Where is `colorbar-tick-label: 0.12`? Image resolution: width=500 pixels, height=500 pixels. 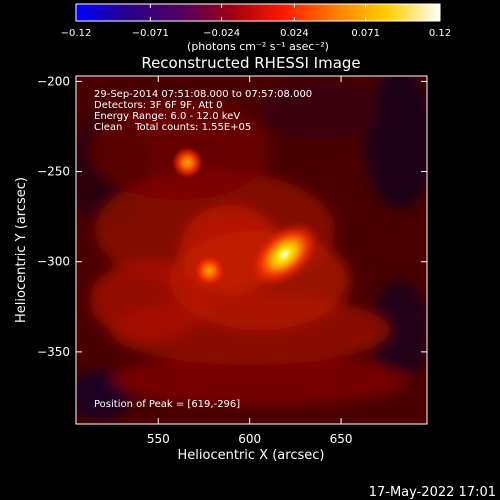
colorbar-tick-label: 0.12 is located at coordinates (440, 33).